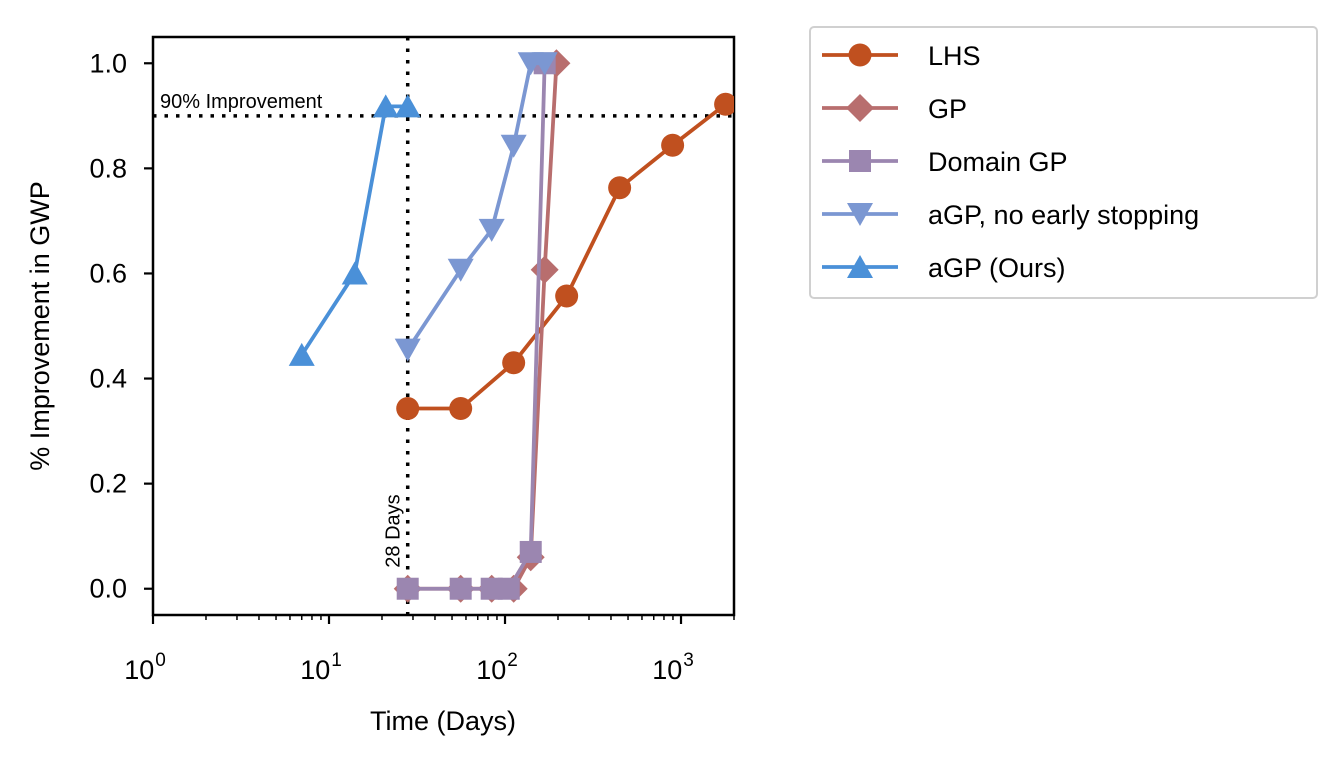  I want to click on series-domain-gp, so click(476, 326).